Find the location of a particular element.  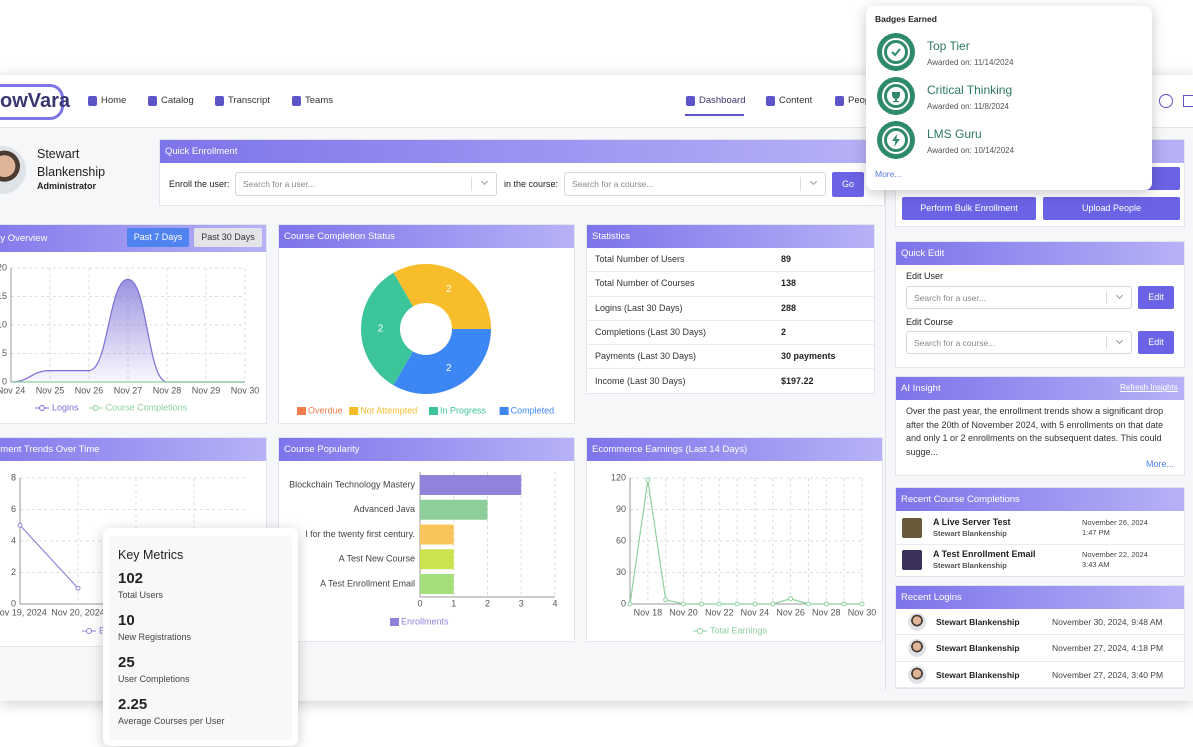

y-tick-label: 8 is located at coordinates (13, 477).